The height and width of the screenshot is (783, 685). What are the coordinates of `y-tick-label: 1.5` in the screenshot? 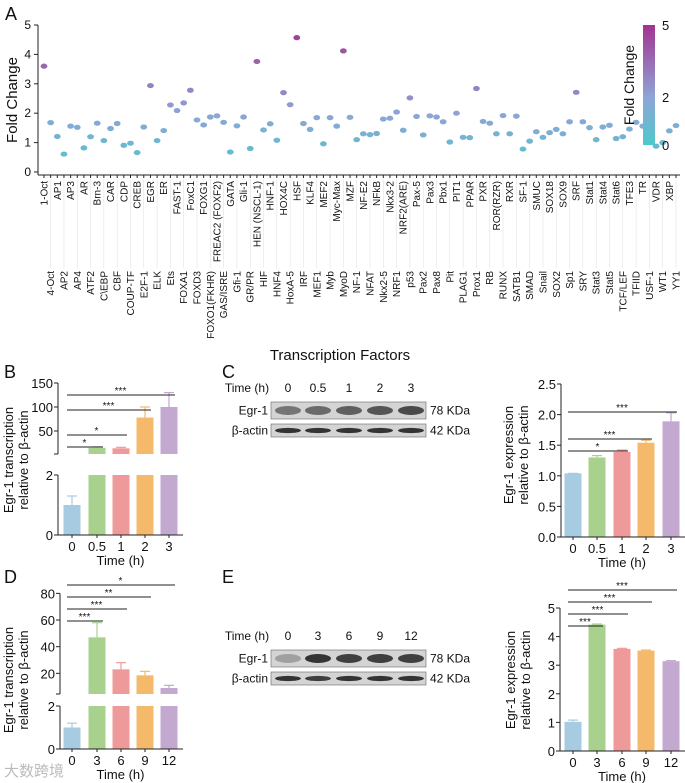 It's located at (547, 445).